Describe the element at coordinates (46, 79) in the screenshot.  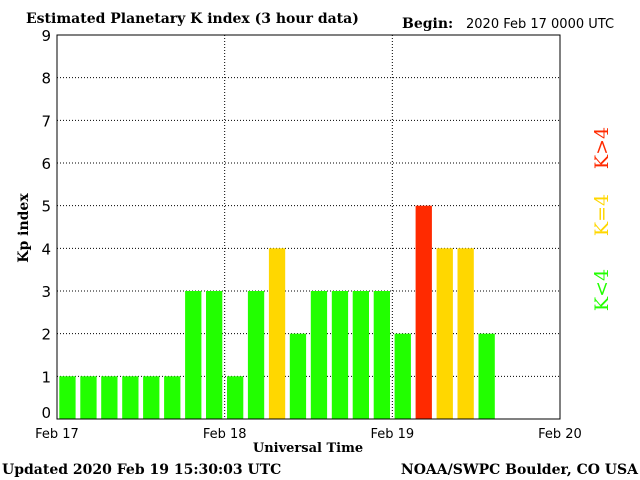
I see `y-tick-label: 8` at that location.